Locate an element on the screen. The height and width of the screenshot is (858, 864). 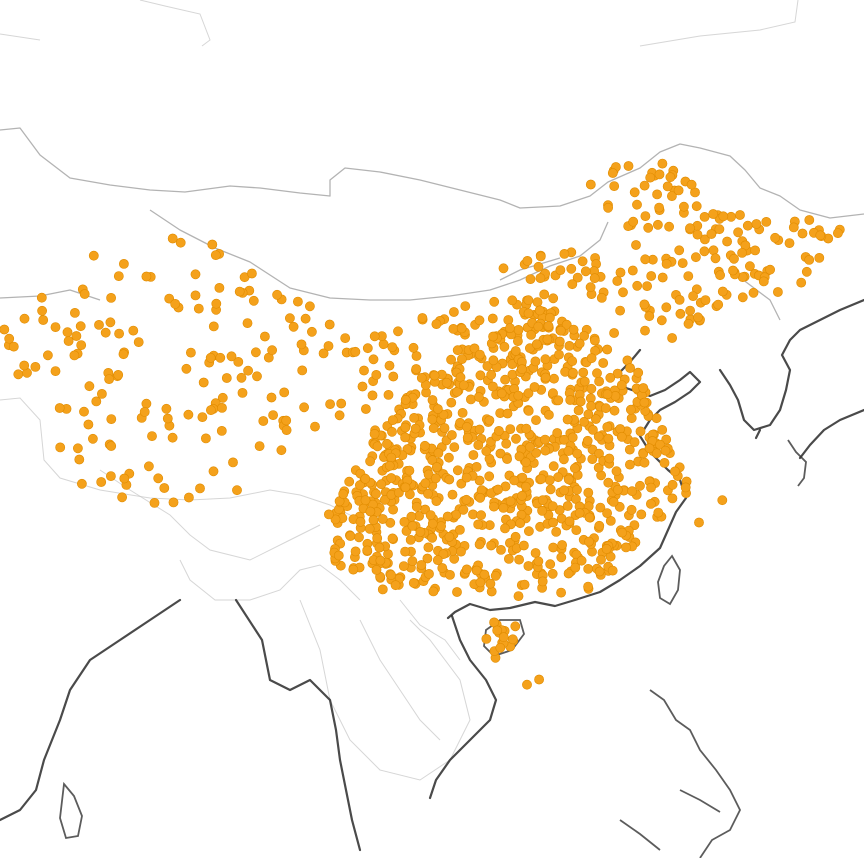
point-hainan is located at coordinates (486, 639).